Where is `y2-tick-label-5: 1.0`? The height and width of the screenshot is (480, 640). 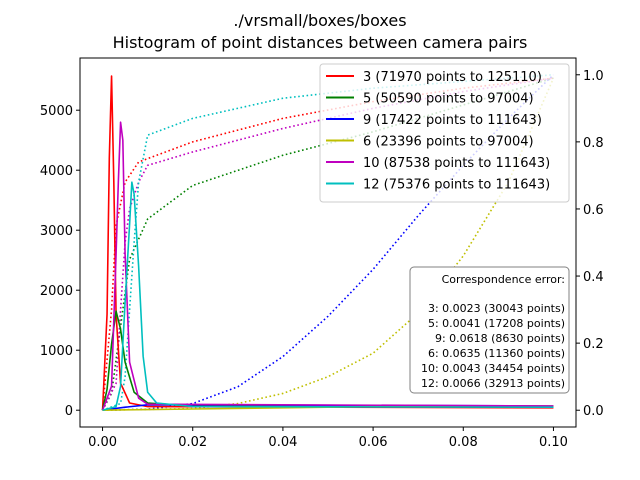
y2-tick-label-5: 1.0 is located at coordinates (593, 76).